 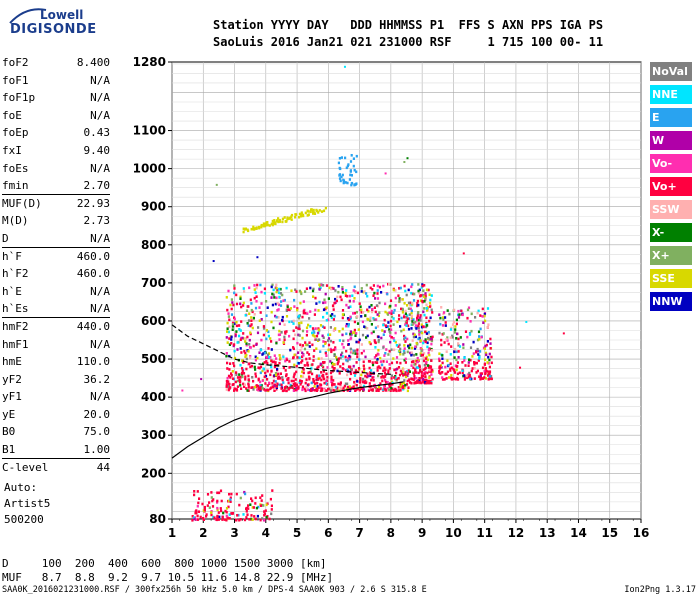 What do you see at coordinates (56, 415) in the screenshot?
I see `param-row-ye: yE 20.0` at bounding box center [56, 415].